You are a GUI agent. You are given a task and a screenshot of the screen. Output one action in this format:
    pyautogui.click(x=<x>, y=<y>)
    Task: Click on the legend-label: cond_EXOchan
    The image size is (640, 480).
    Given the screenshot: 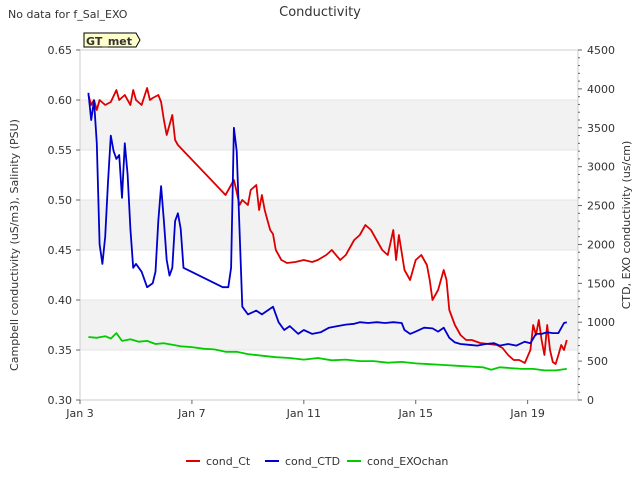 What is the action you would take?
    pyautogui.click(x=407, y=461)
    